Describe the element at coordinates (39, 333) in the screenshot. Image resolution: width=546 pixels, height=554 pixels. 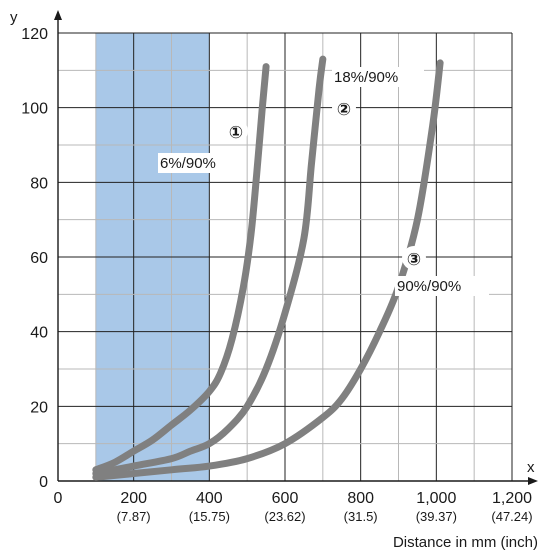
I see `y-tick-label: 40` at that location.